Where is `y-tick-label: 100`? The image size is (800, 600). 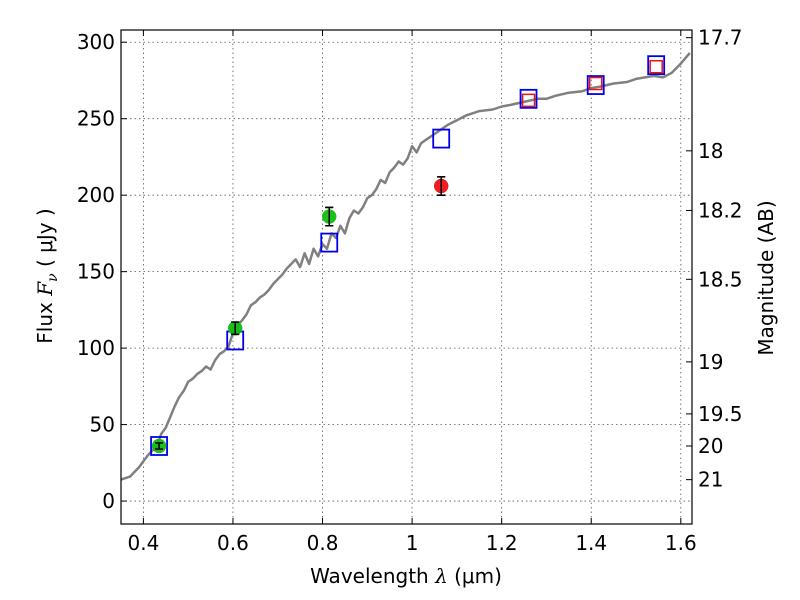
y-tick-label: 100 is located at coordinates (96, 348).